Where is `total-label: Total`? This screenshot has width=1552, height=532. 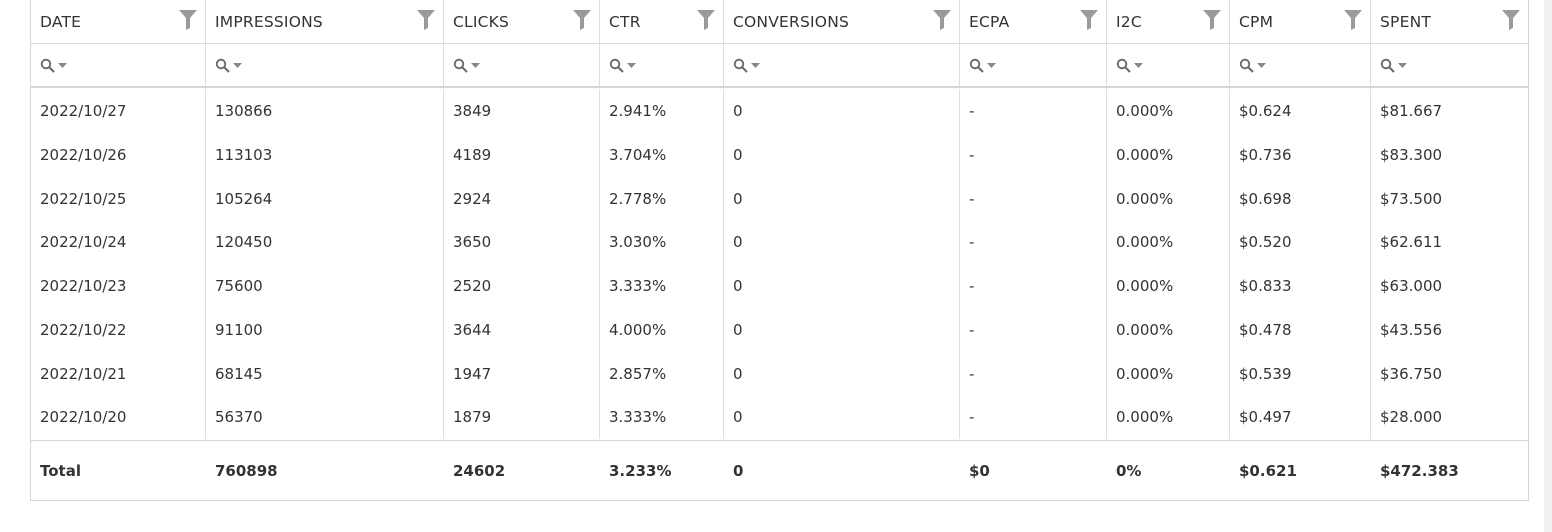
total-label: Total is located at coordinates (60, 471).